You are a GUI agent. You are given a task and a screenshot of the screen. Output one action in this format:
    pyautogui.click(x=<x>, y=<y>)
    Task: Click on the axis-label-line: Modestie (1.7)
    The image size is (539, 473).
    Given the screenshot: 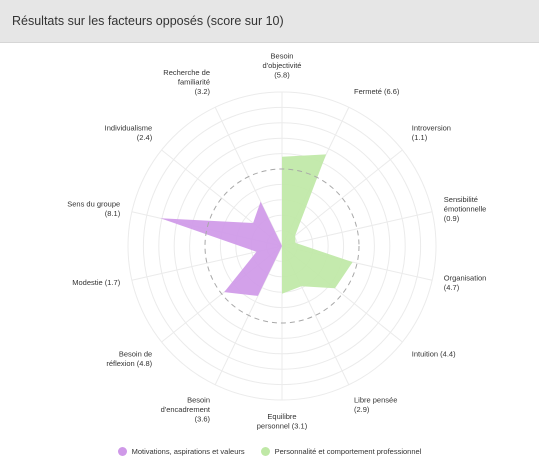 What is the action you would take?
    pyautogui.click(x=96, y=282)
    